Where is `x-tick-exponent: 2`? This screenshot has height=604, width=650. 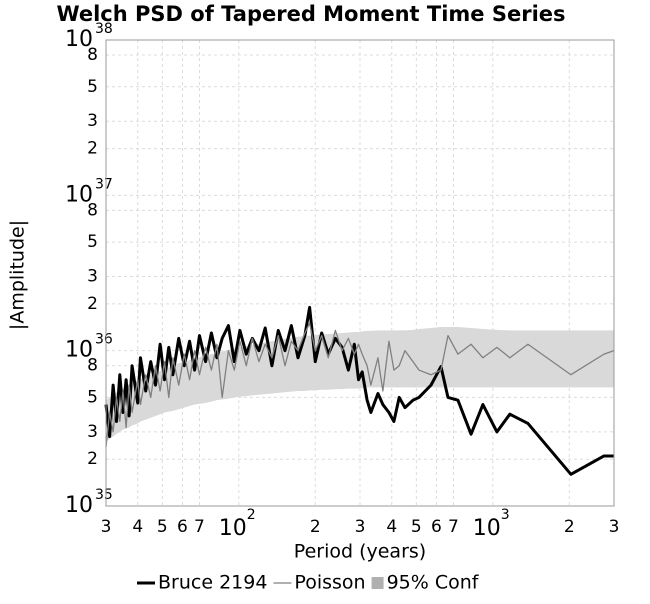
x-tick-exponent: 2 is located at coordinates (251, 515).